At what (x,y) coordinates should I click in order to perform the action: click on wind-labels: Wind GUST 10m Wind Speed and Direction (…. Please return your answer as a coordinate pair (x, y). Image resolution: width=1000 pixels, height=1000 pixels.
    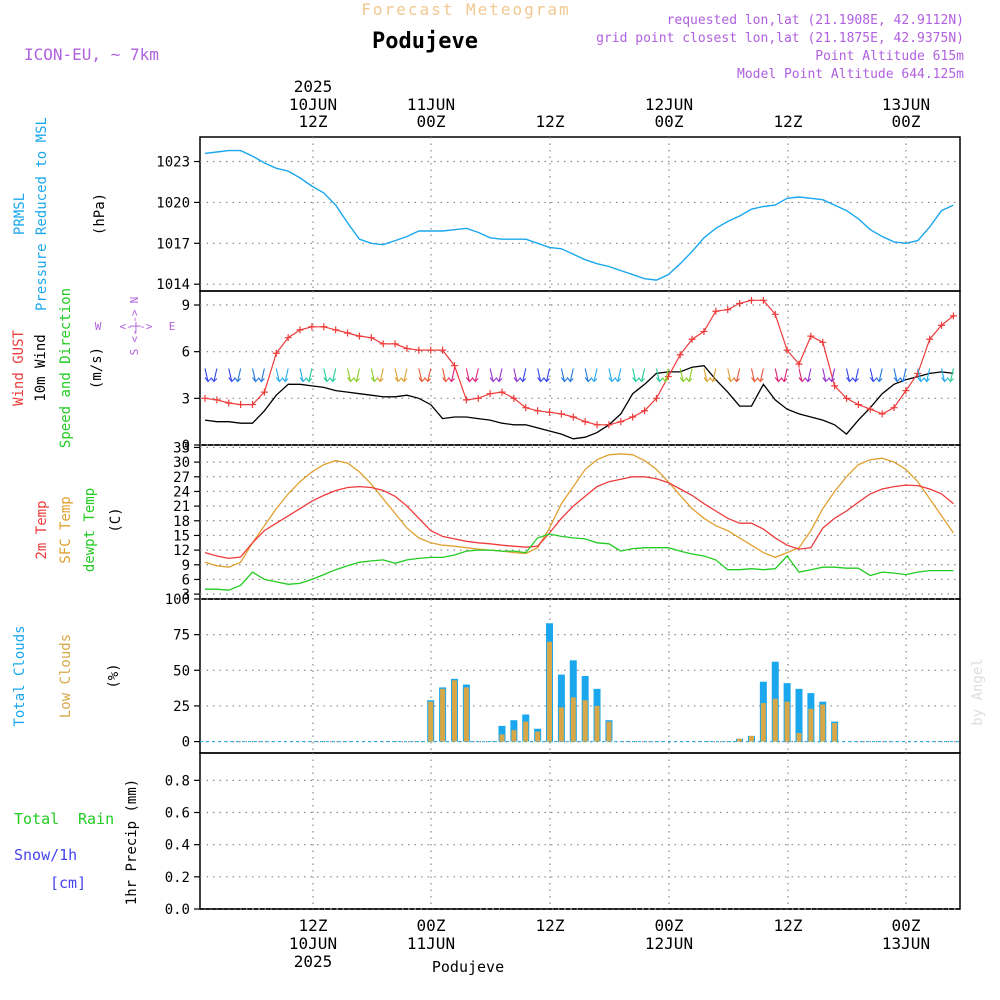
    Looking at the image, I should click on (93, 368).